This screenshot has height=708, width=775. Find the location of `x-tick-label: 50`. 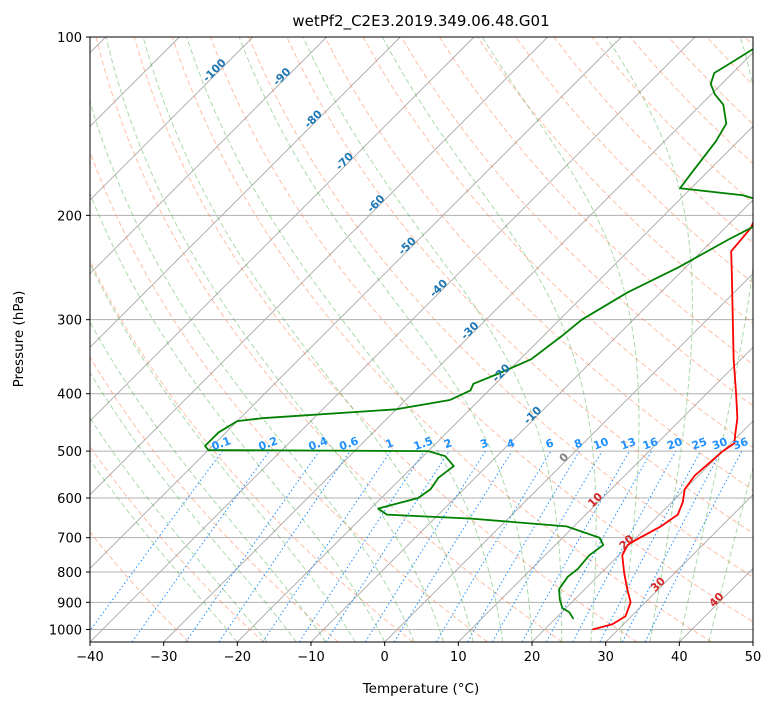

x-tick-label: 50 is located at coordinates (753, 657).